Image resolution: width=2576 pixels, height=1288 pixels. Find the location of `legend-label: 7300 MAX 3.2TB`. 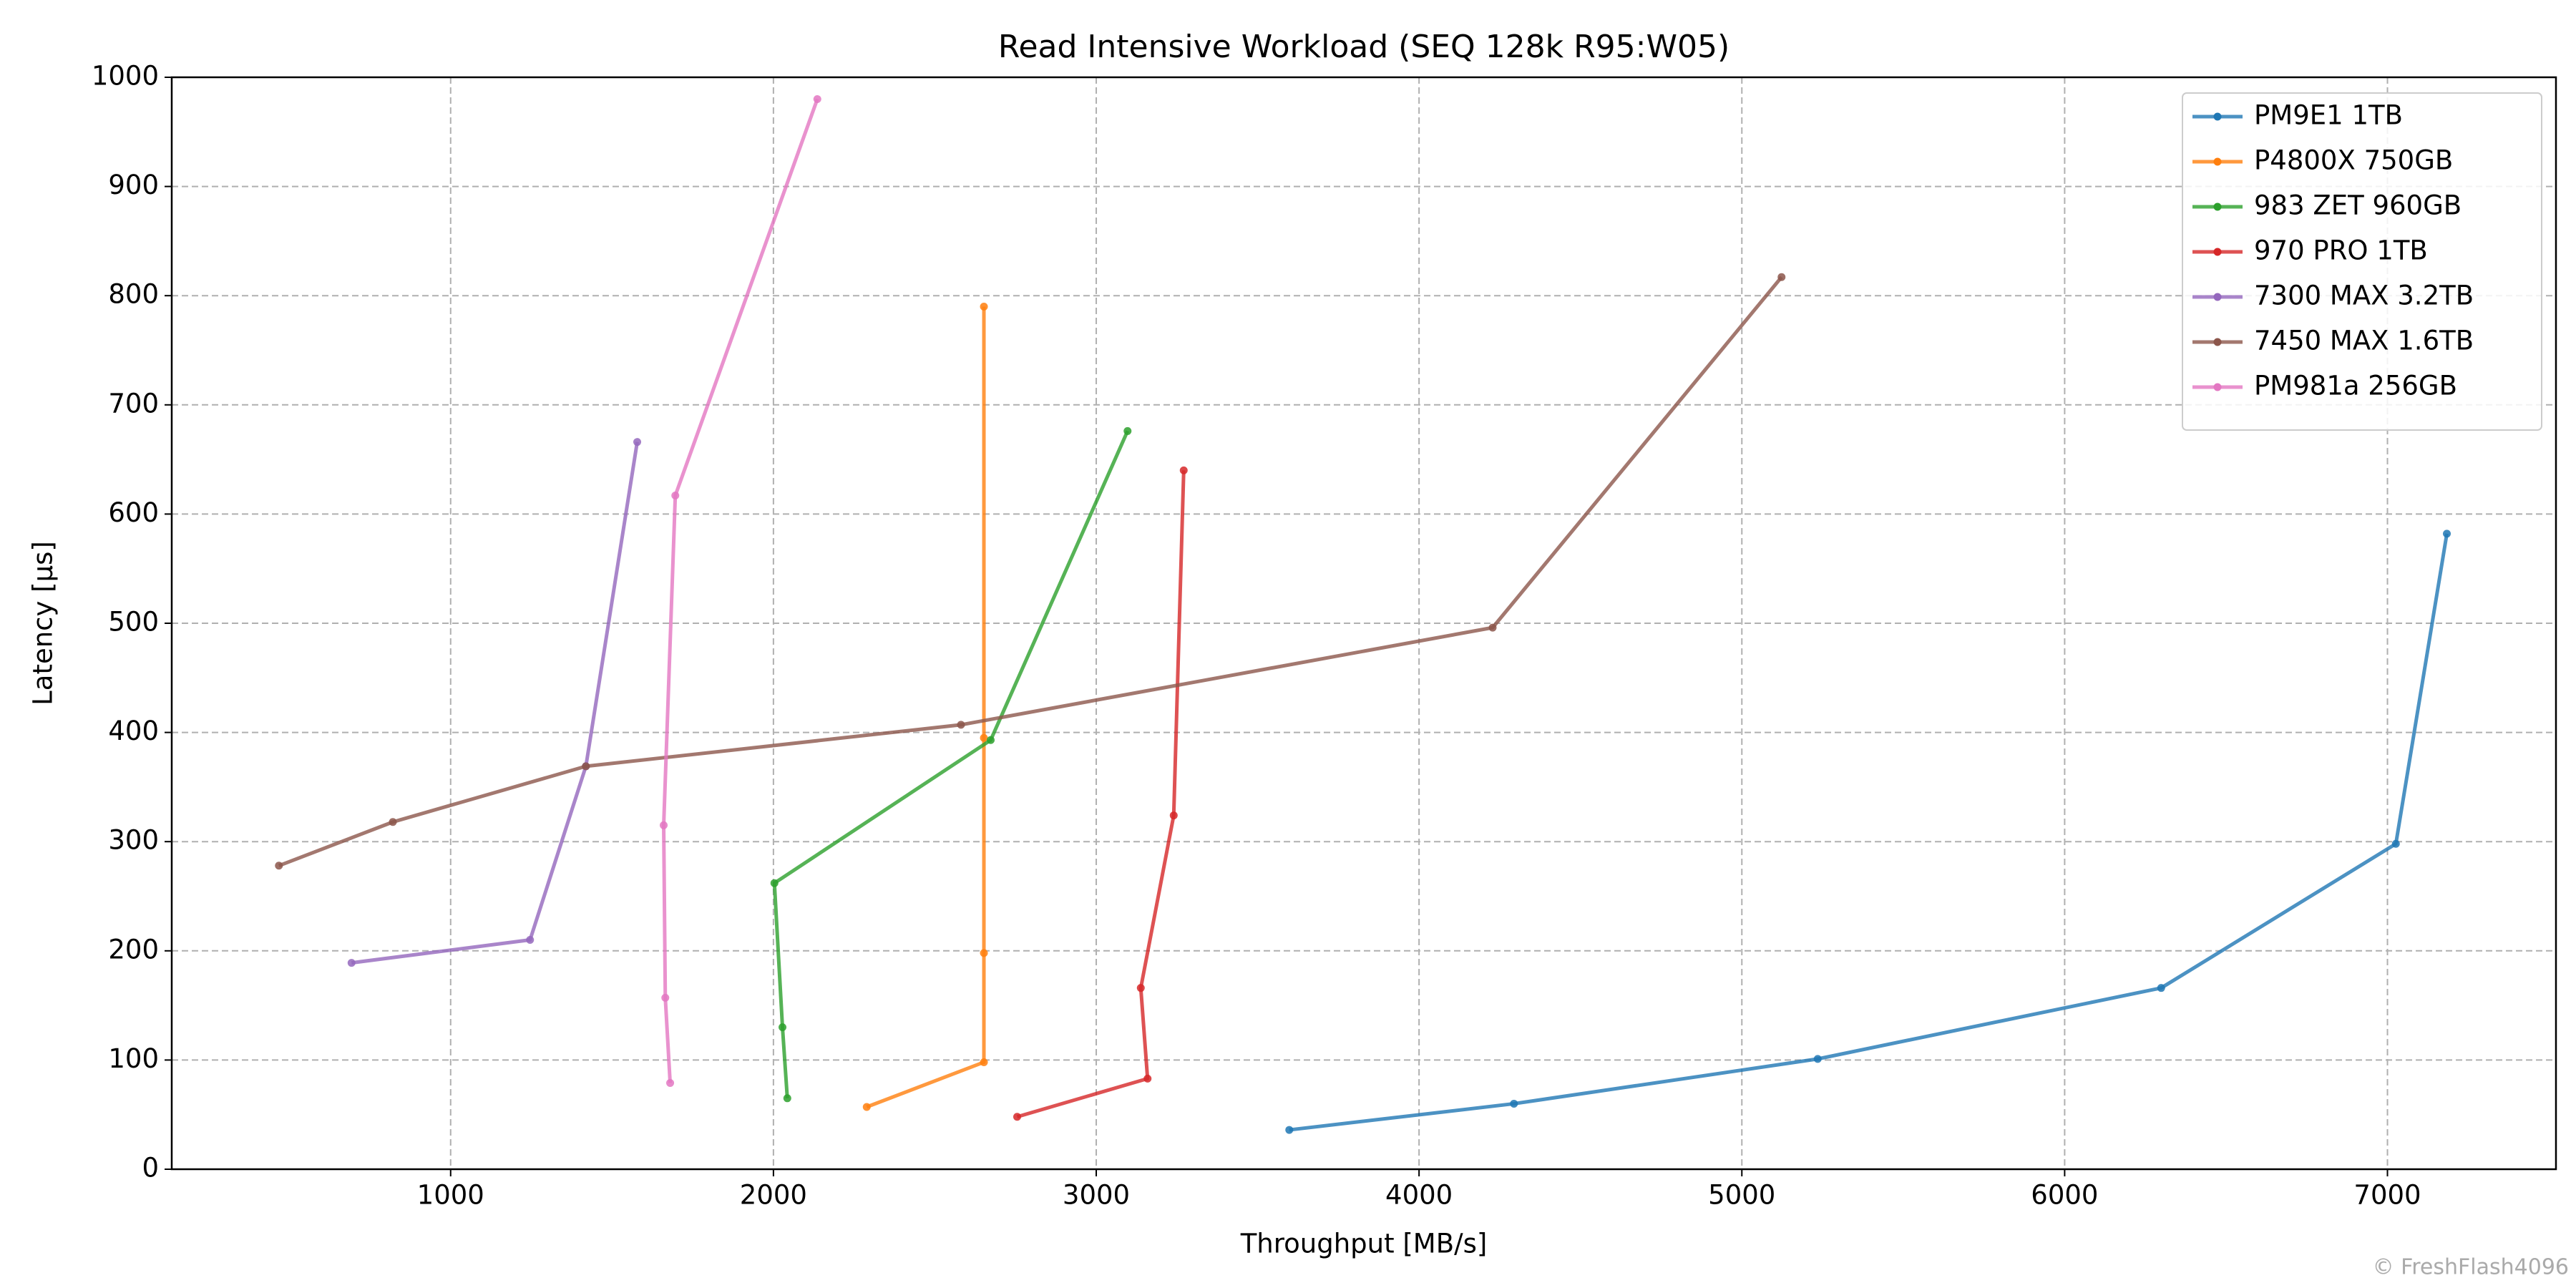

legend-label: 7300 MAX 3.2TB is located at coordinates (2364, 295).